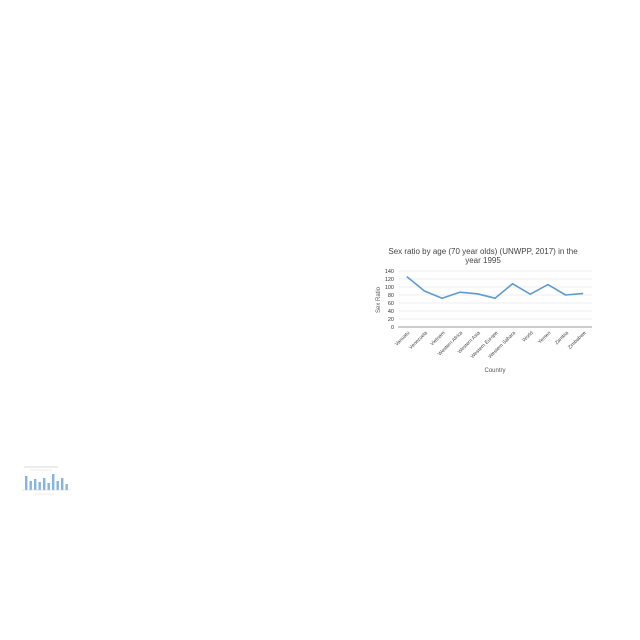 This screenshot has height=640, width=640. Describe the element at coordinates (391, 296) in the screenshot. I see `y-tick-label: 80` at that location.